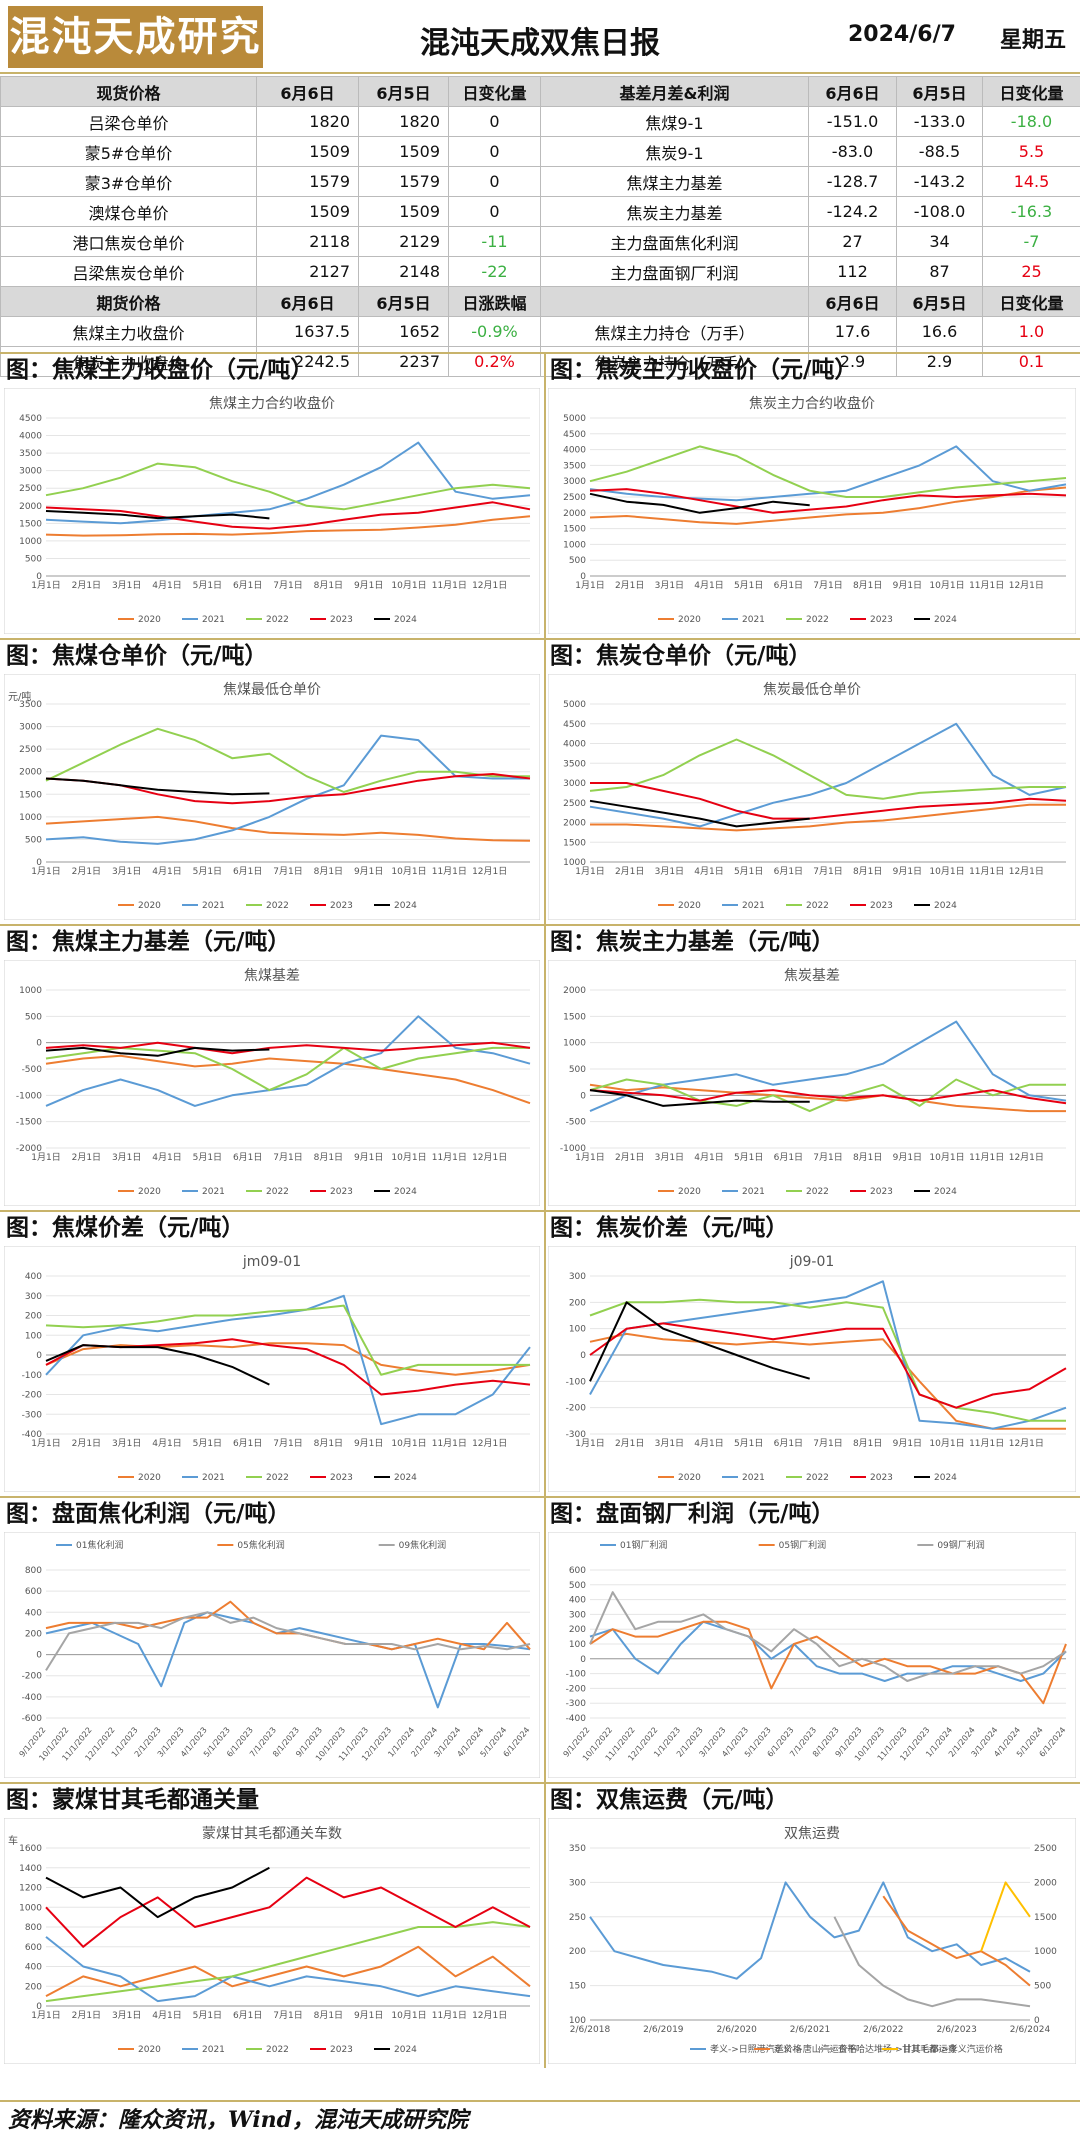  Describe the element at coordinates (663, 2030) in the screenshot. I see `x-tick-label: 2/6/2019` at that location.